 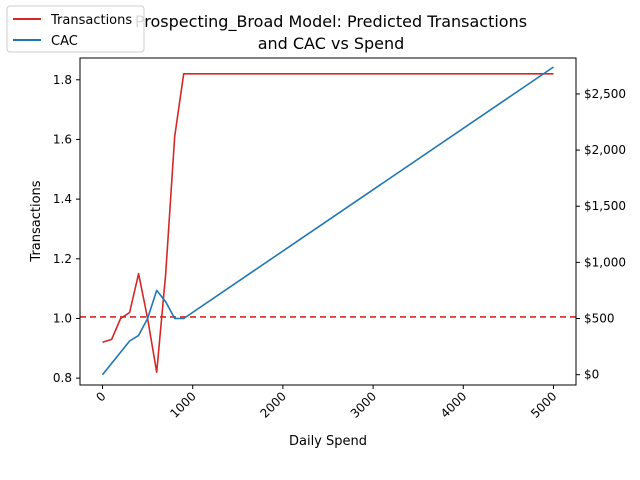 What do you see at coordinates (605, 150) in the screenshot?
I see `y-right-tick-label: $2,000` at bounding box center [605, 150].